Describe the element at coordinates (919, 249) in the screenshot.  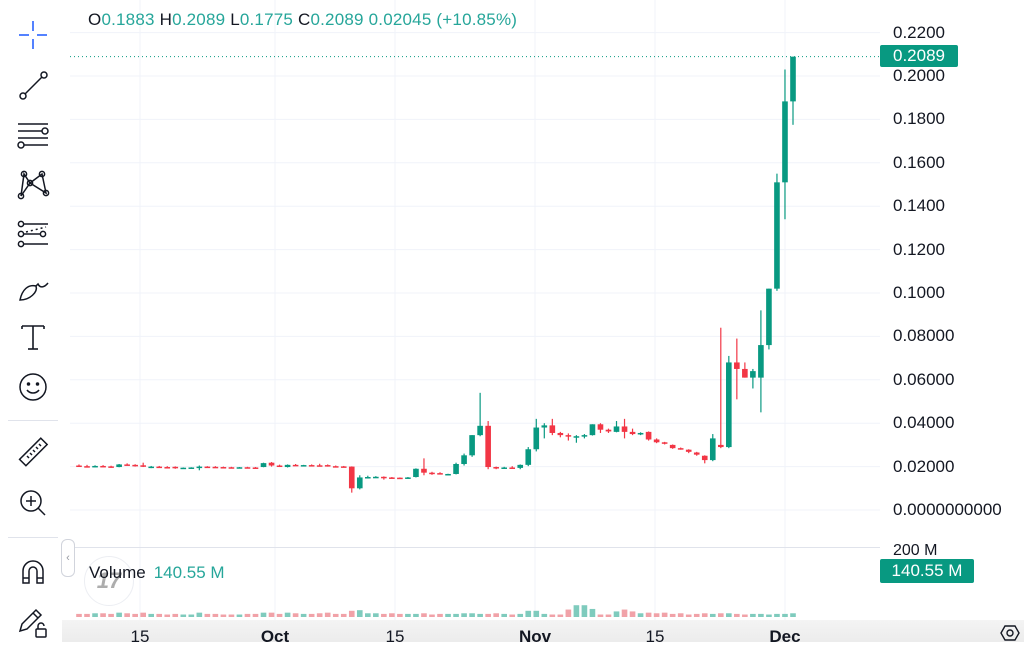
I see `price-axis-tick: 0.1200` at that location.